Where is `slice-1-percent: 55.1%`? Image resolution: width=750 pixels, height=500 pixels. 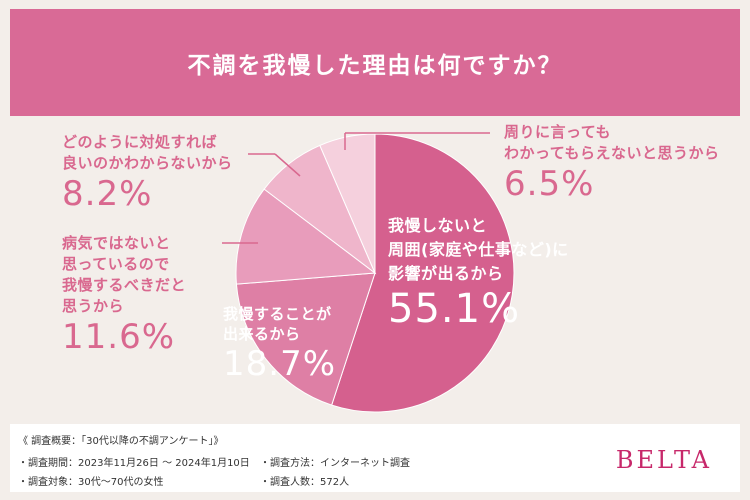
slice-1-percent: 55.1% is located at coordinates (454, 309).